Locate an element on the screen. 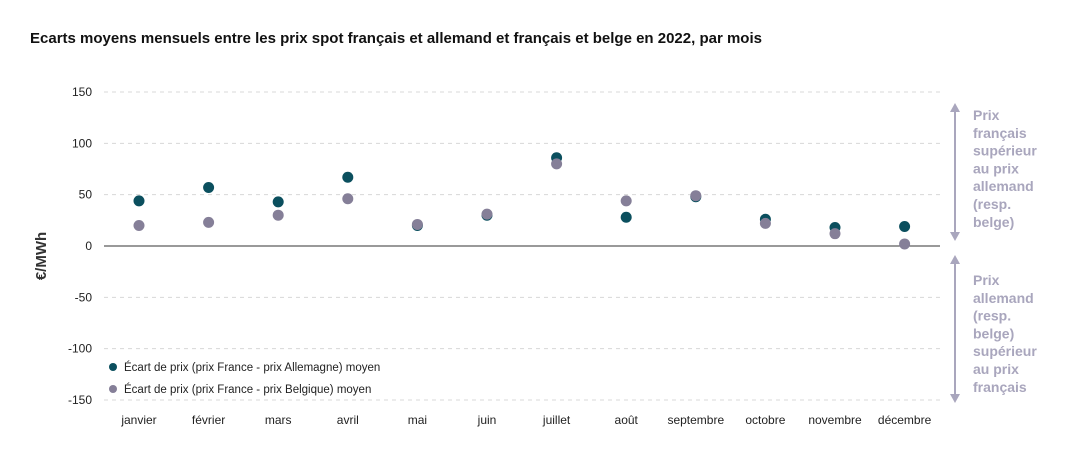  y-tick-label: 50 is located at coordinates (86, 195).